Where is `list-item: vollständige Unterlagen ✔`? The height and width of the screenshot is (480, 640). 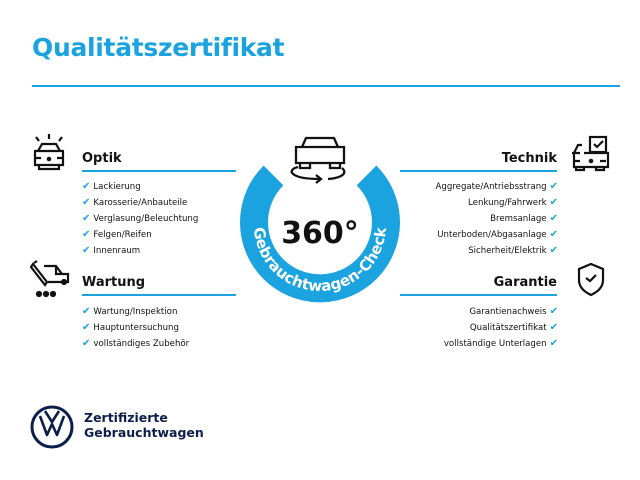
list-item: vollständige Unterlagen ✔ is located at coordinates (500, 343).